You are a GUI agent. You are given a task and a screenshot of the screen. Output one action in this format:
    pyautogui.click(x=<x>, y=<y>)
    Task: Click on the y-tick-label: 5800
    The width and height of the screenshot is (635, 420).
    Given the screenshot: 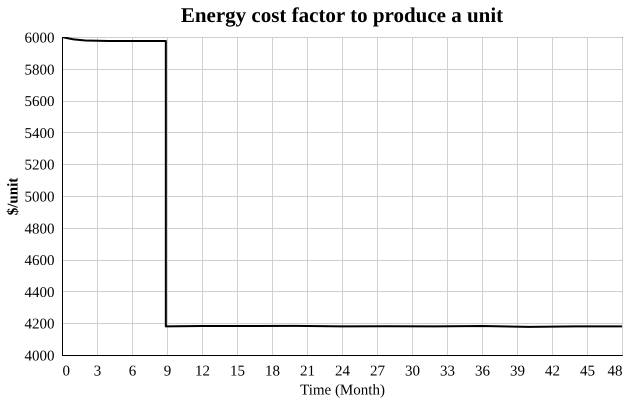 What is the action you would take?
    pyautogui.click(x=39, y=70)
    